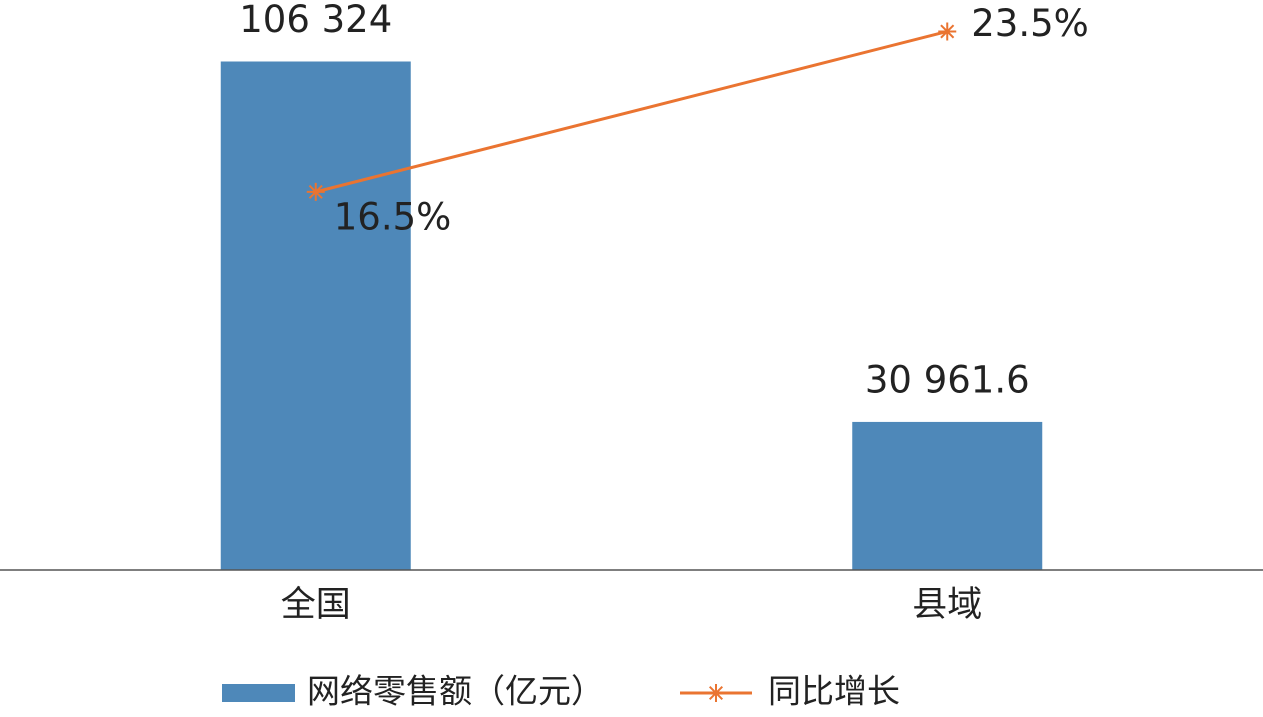 Image resolution: width=1263 pixels, height=717 pixels. I want to click on bar-value-label: 106 324, so click(315, 20).